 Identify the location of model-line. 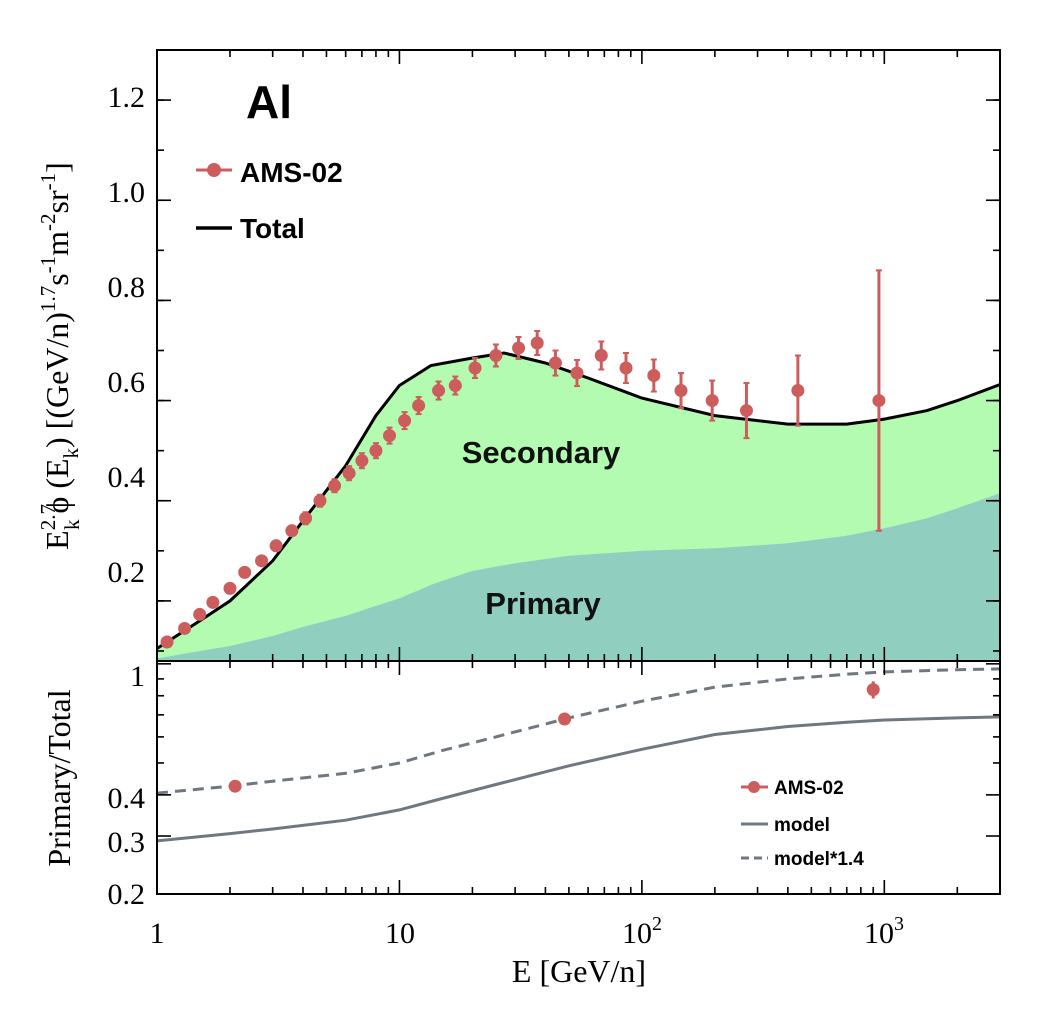
(578, 779).